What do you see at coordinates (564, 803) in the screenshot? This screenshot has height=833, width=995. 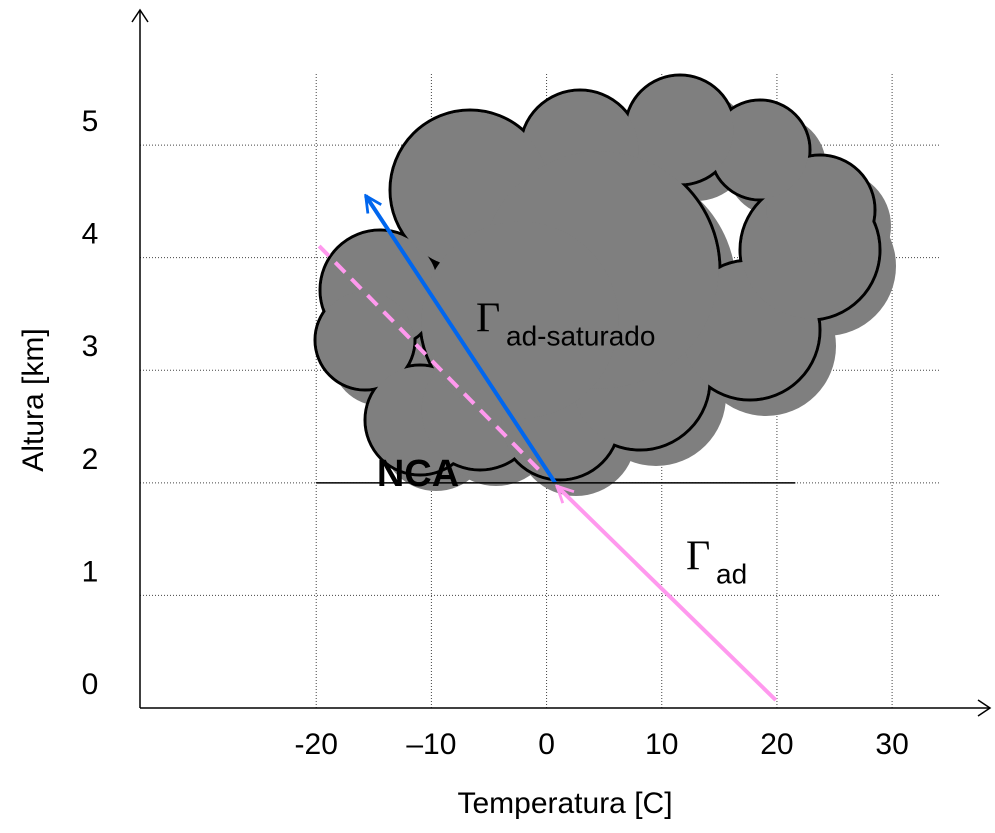 I see `x-axis-title: Temperatura [C]` at bounding box center [564, 803].